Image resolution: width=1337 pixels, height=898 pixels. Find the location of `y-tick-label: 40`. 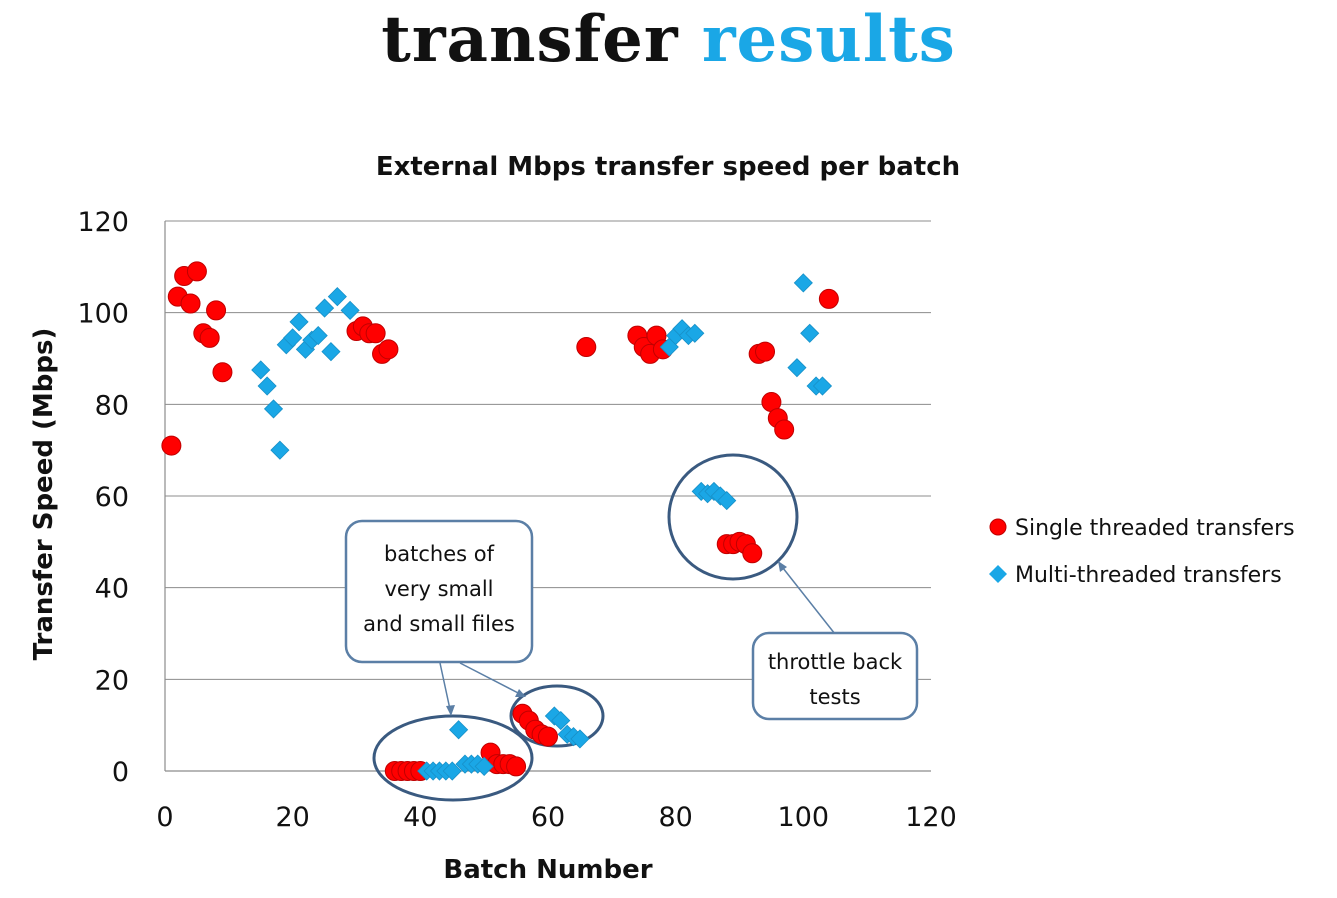

y-tick-label: 40 is located at coordinates (112, 589).